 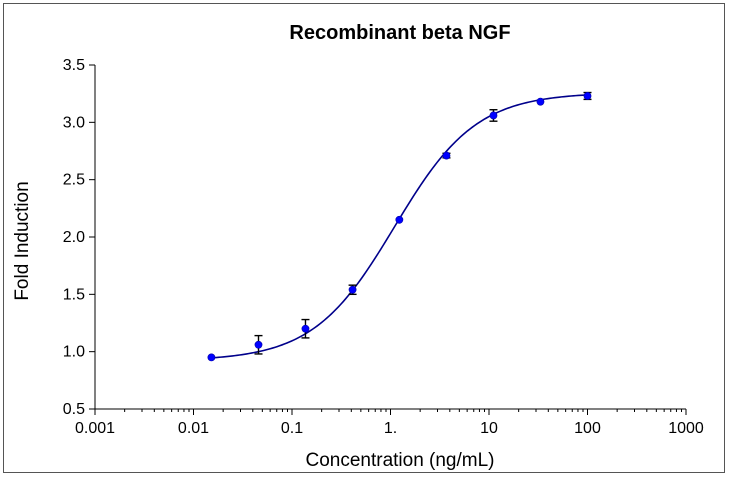 What do you see at coordinates (74, 409) in the screenshot?
I see `y-tick-label: 0.5` at bounding box center [74, 409].